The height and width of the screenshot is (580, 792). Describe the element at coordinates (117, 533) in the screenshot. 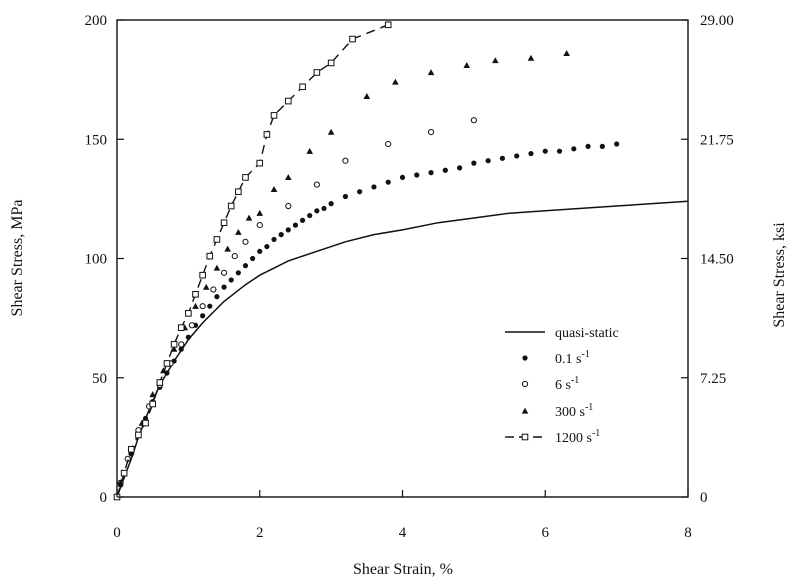

I see `x-tick-label: 0` at that location.